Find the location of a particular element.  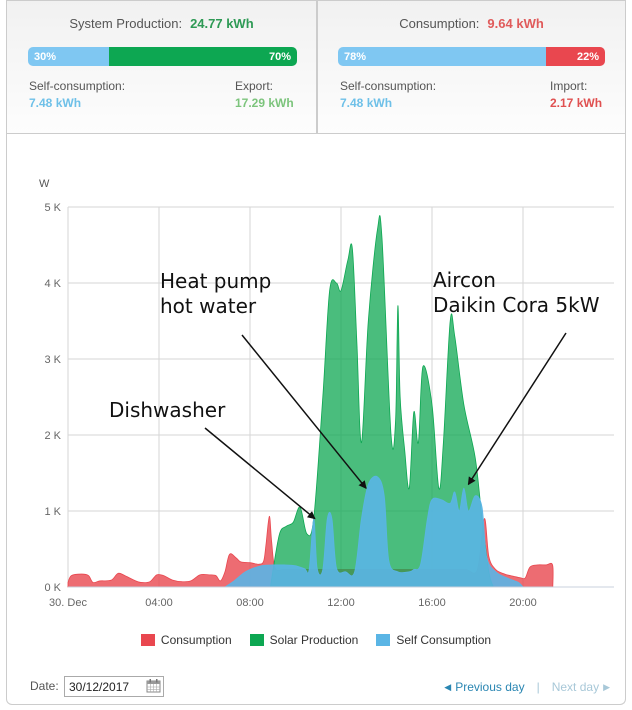

x-tick-label: 16:00 is located at coordinates (432, 603).